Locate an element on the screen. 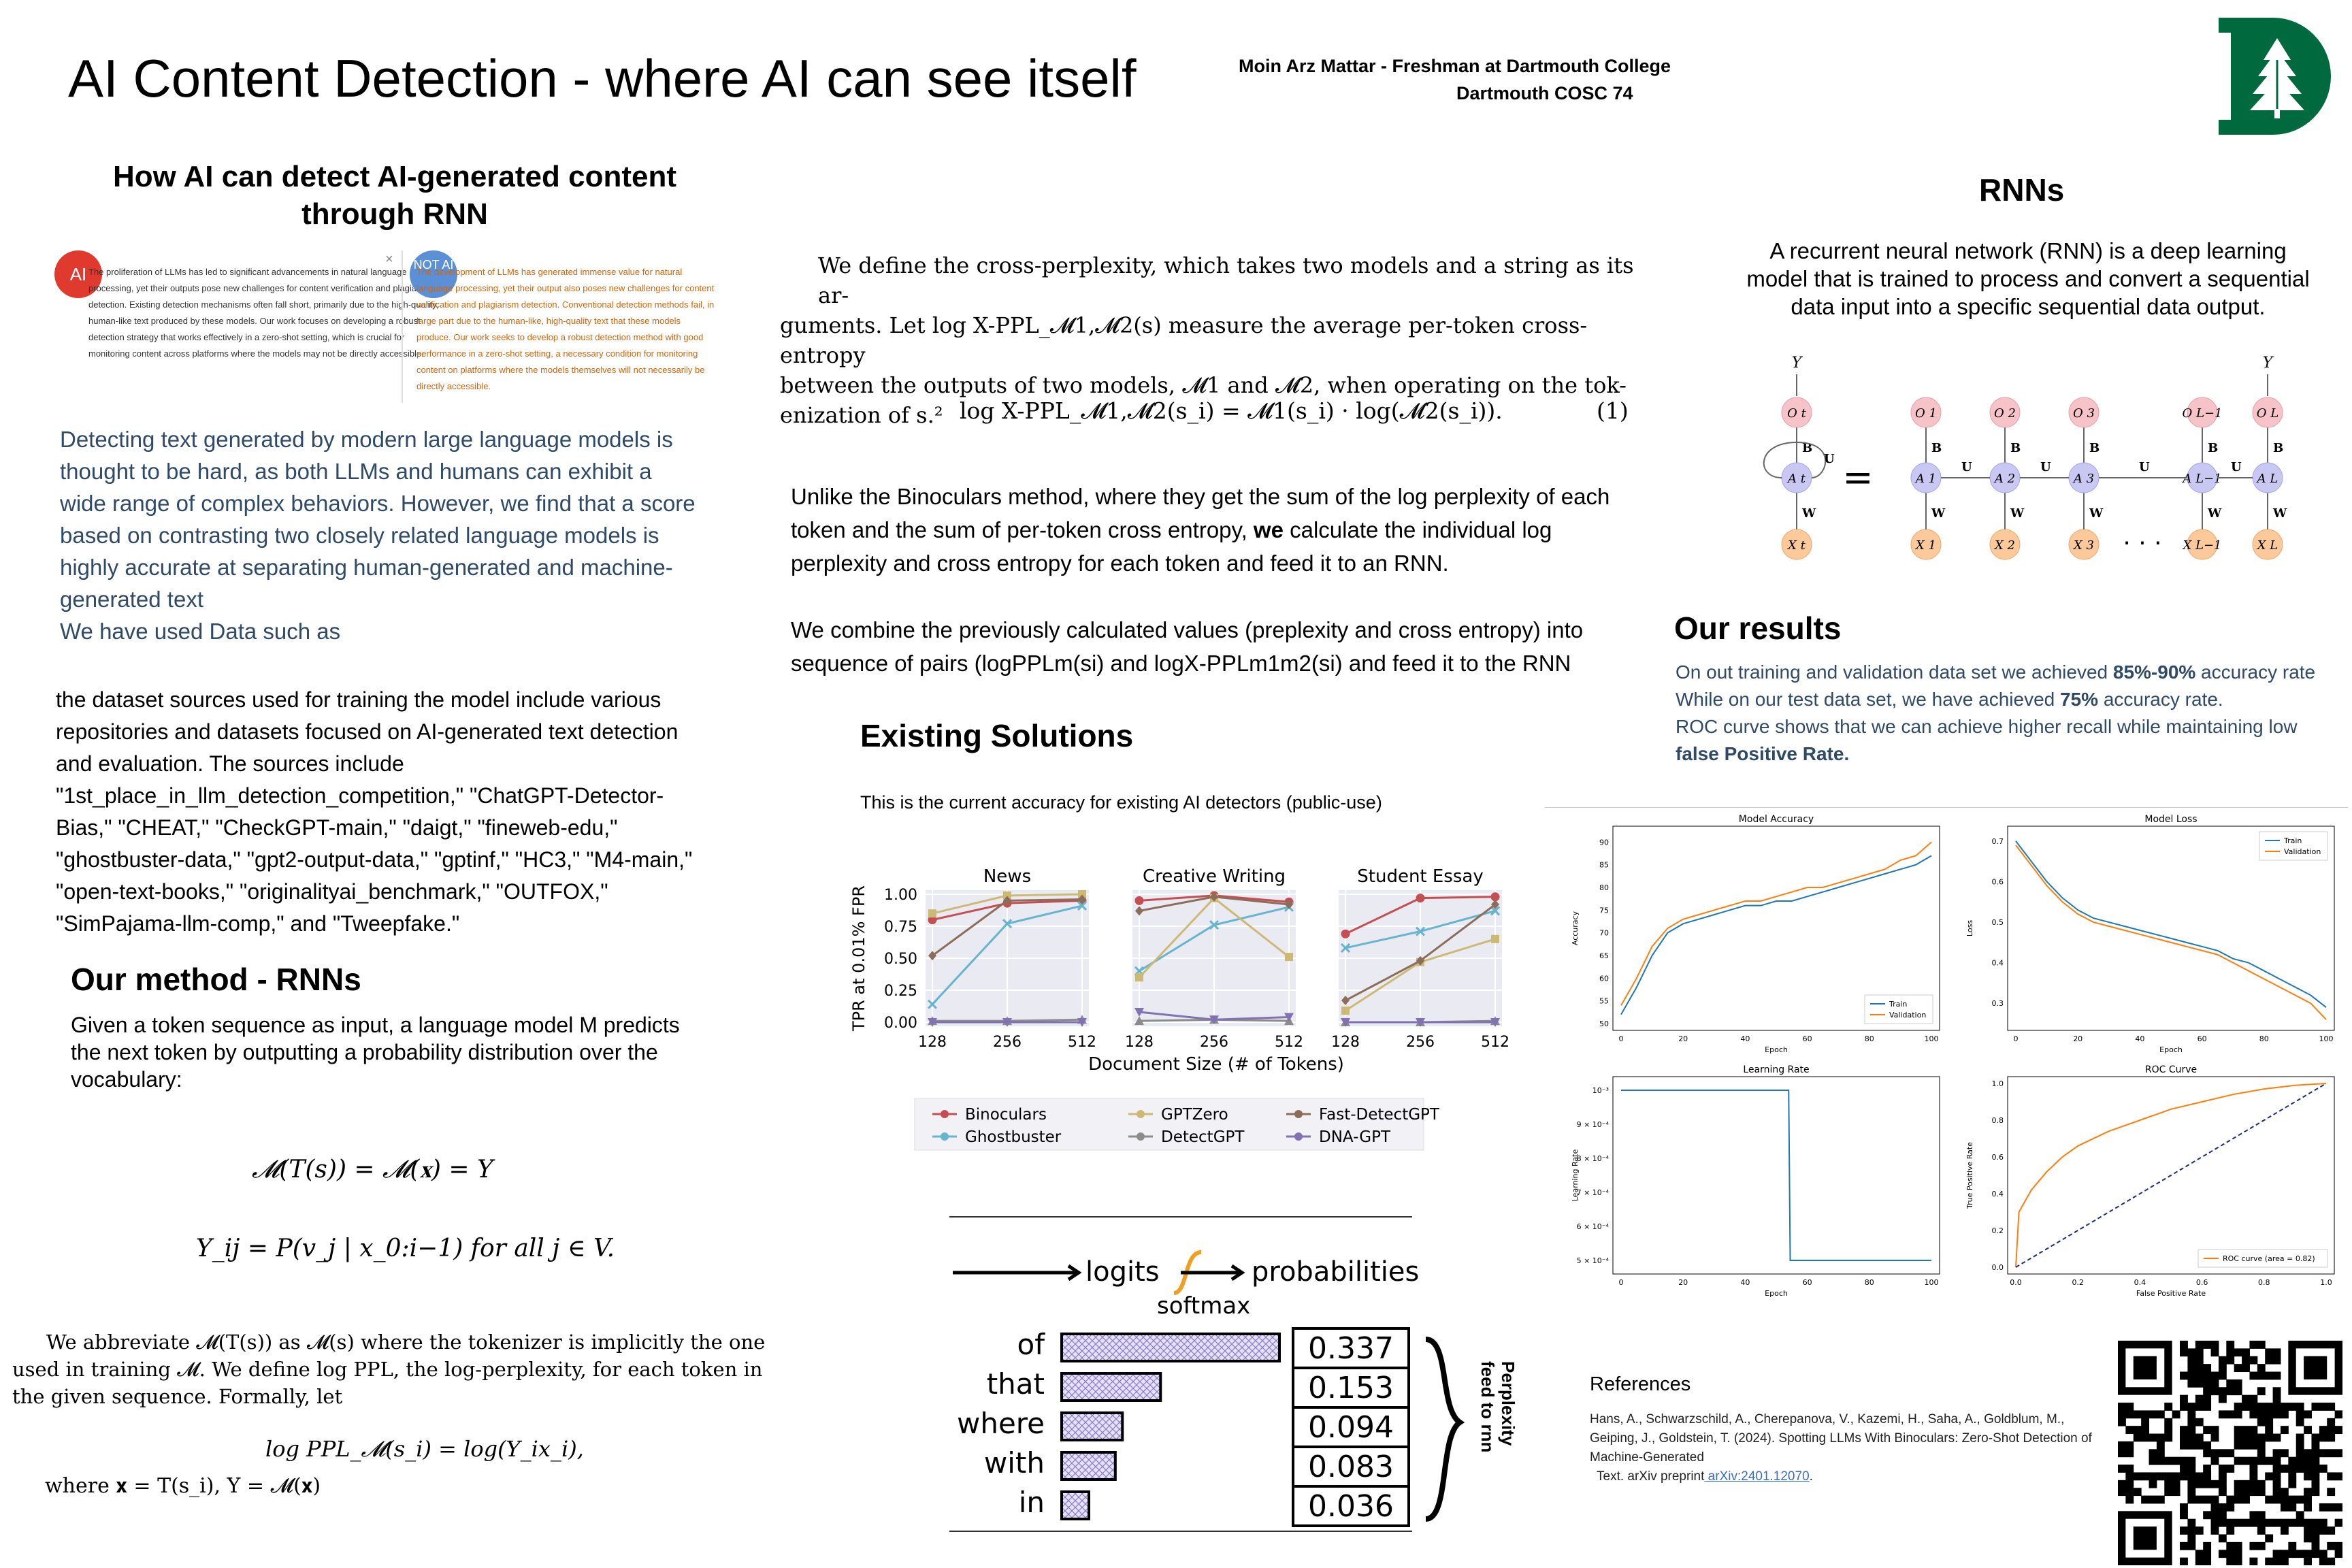  qr-code is located at coordinates (2230, 1453).